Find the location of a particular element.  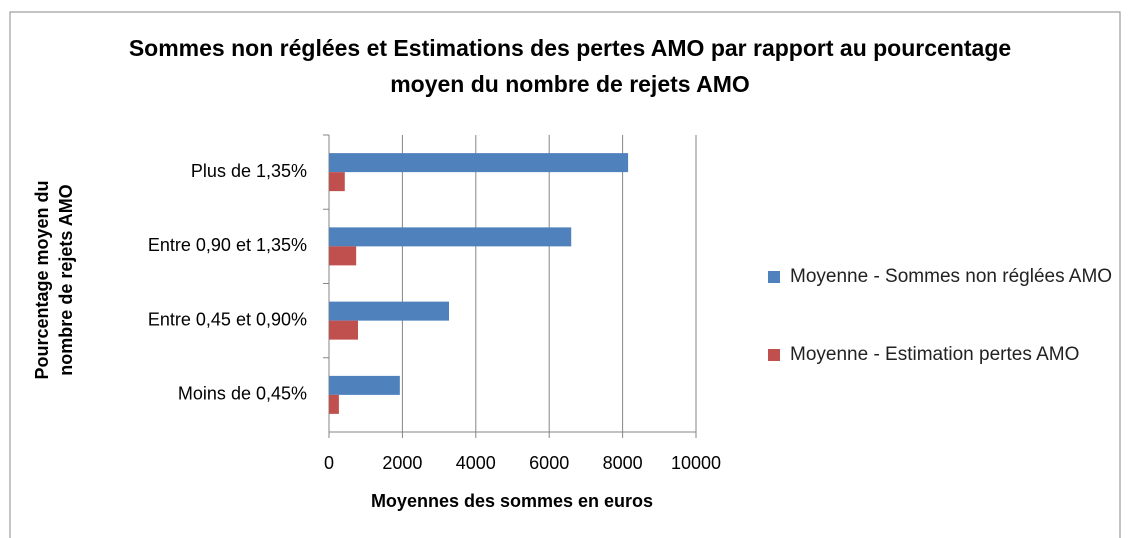

y-tick-label: Moins de 0,45% is located at coordinates (242, 394).